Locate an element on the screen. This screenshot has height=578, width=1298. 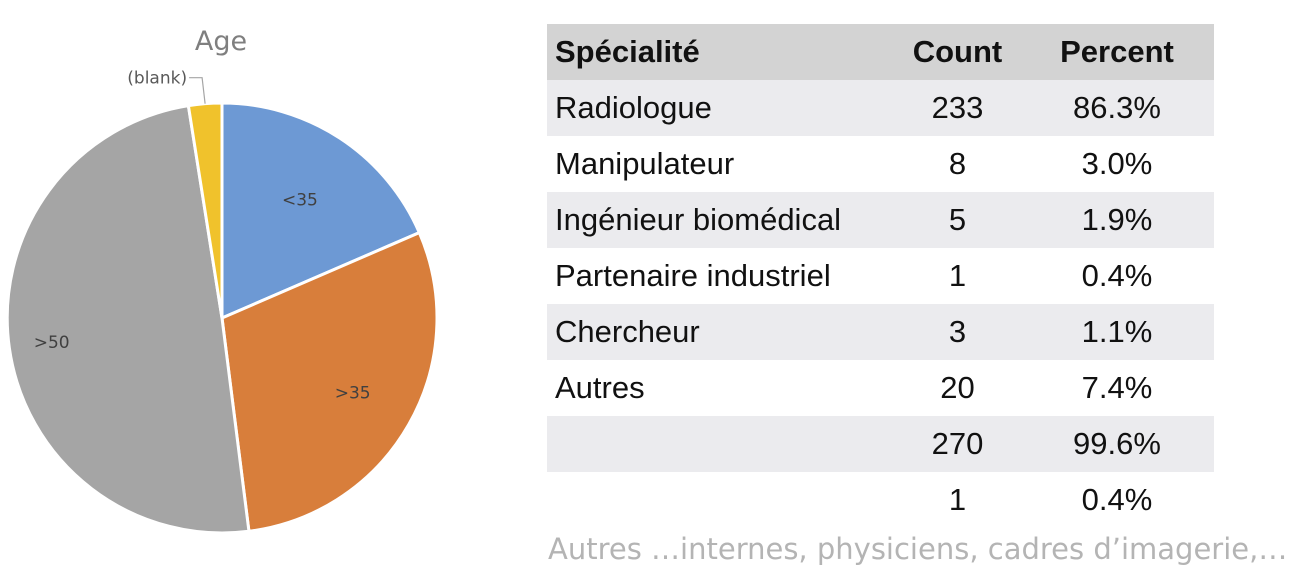
table-header-row: Spécialité Count Percent is located at coordinates (880, 52).